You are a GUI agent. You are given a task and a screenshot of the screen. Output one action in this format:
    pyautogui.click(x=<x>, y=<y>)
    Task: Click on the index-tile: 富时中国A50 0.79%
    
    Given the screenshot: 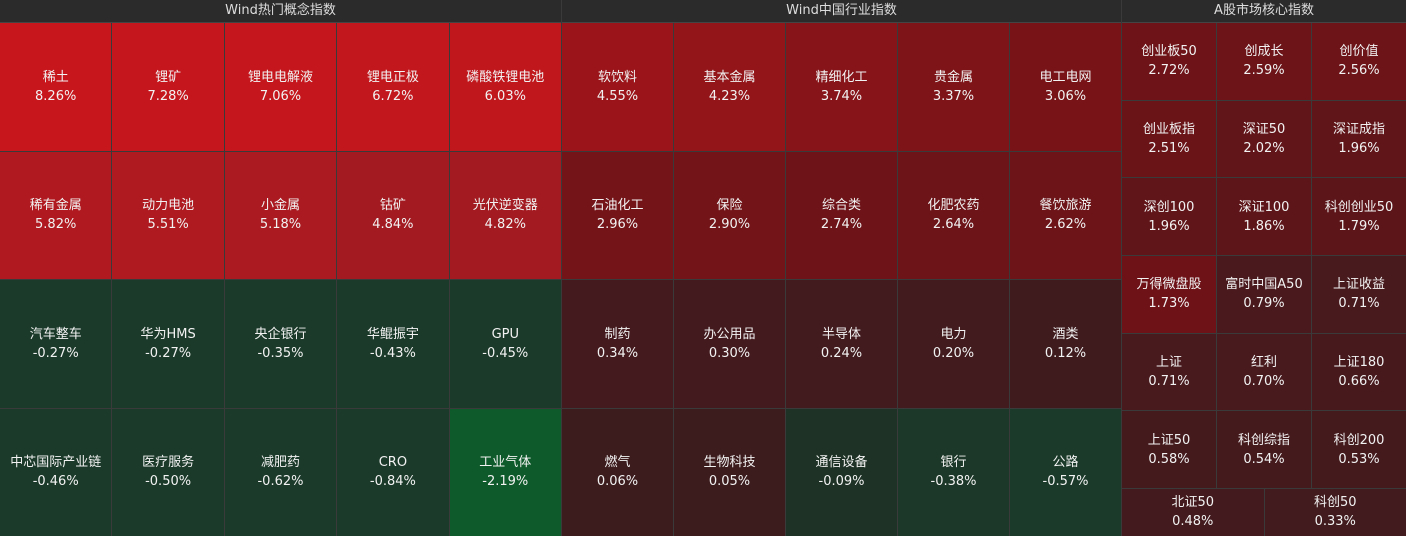 What is the action you would take?
    pyautogui.click(x=1264, y=294)
    